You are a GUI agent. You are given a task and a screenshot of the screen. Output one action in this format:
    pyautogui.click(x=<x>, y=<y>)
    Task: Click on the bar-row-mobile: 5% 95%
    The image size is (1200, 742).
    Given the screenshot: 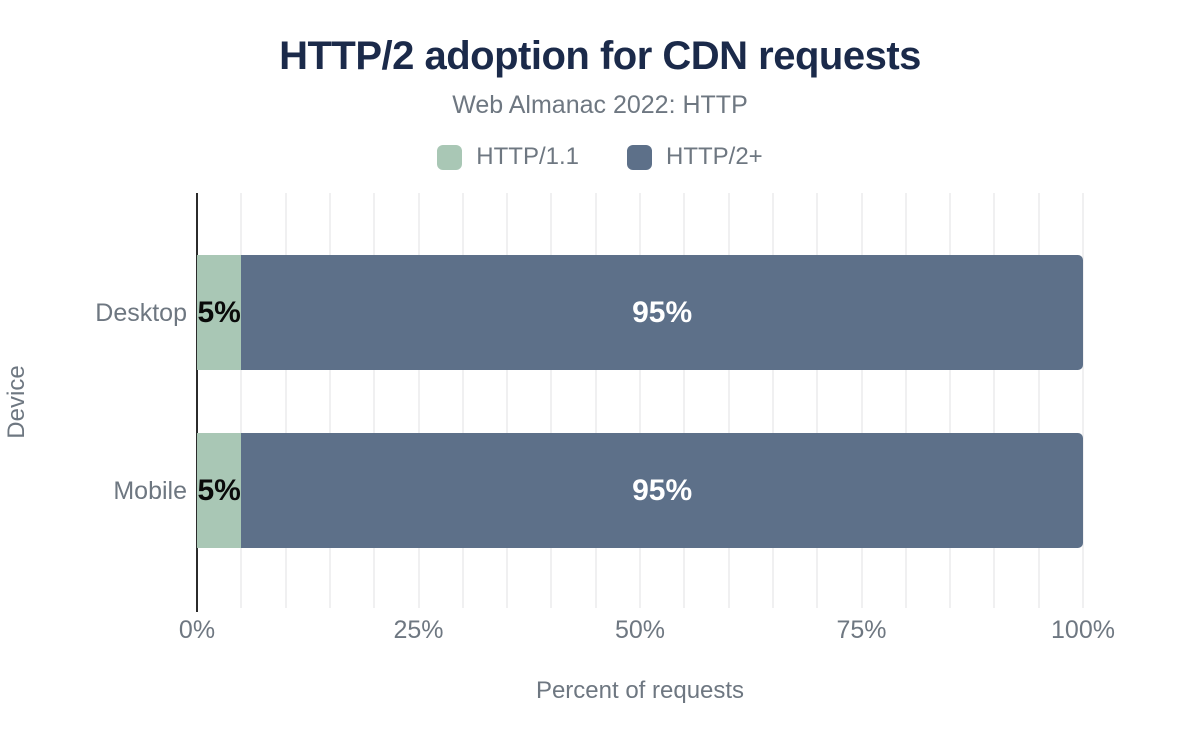 What is the action you would take?
    pyautogui.click(x=640, y=490)
    